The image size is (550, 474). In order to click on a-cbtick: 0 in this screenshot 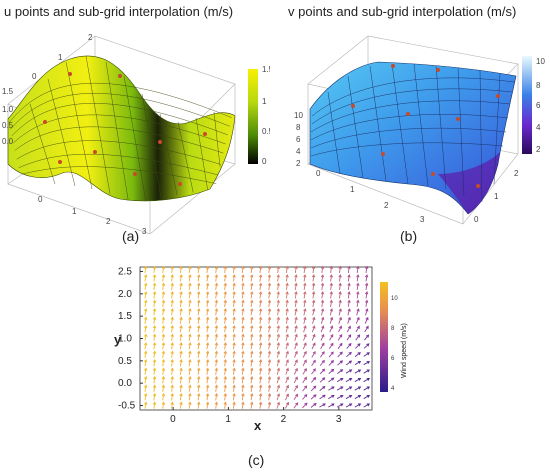, I will do `click(264, 161)`.